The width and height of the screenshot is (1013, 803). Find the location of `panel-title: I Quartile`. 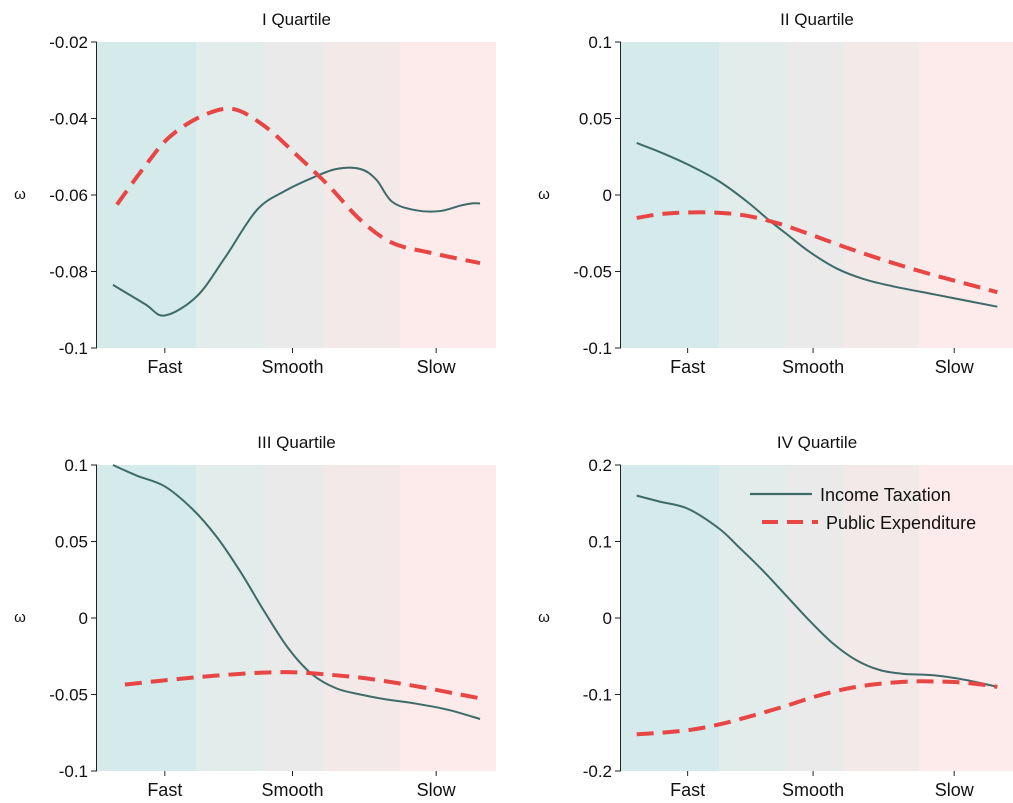

panel-title: I Quartile is located at coordinates (296, 19).